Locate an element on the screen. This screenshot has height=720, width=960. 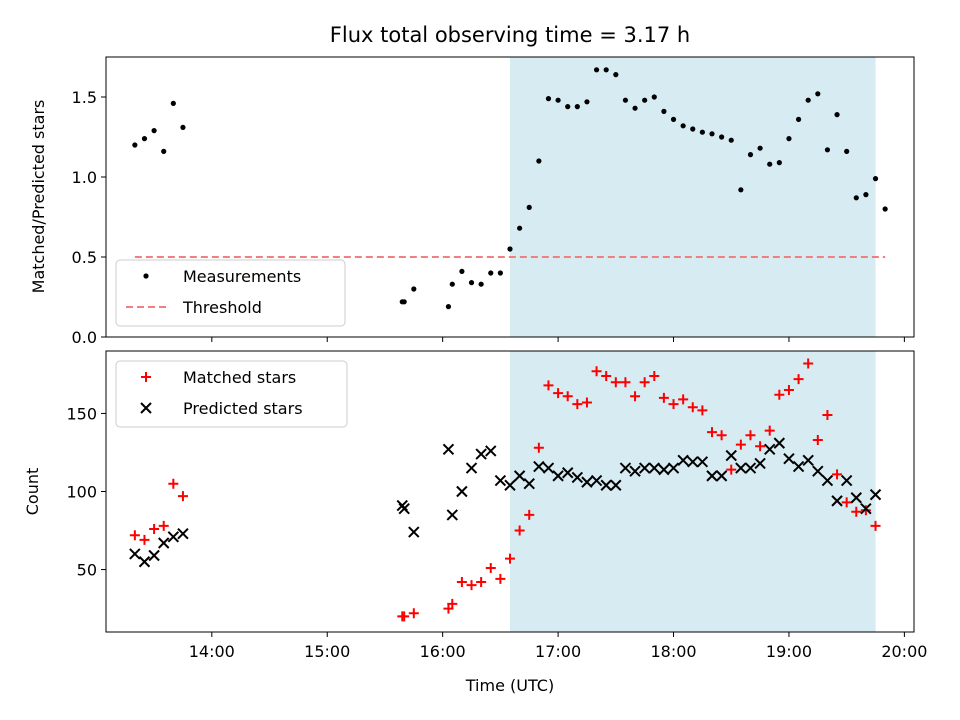
top-y-axis-label: Matched/Predicted stars is located at coordinates (38, 197).